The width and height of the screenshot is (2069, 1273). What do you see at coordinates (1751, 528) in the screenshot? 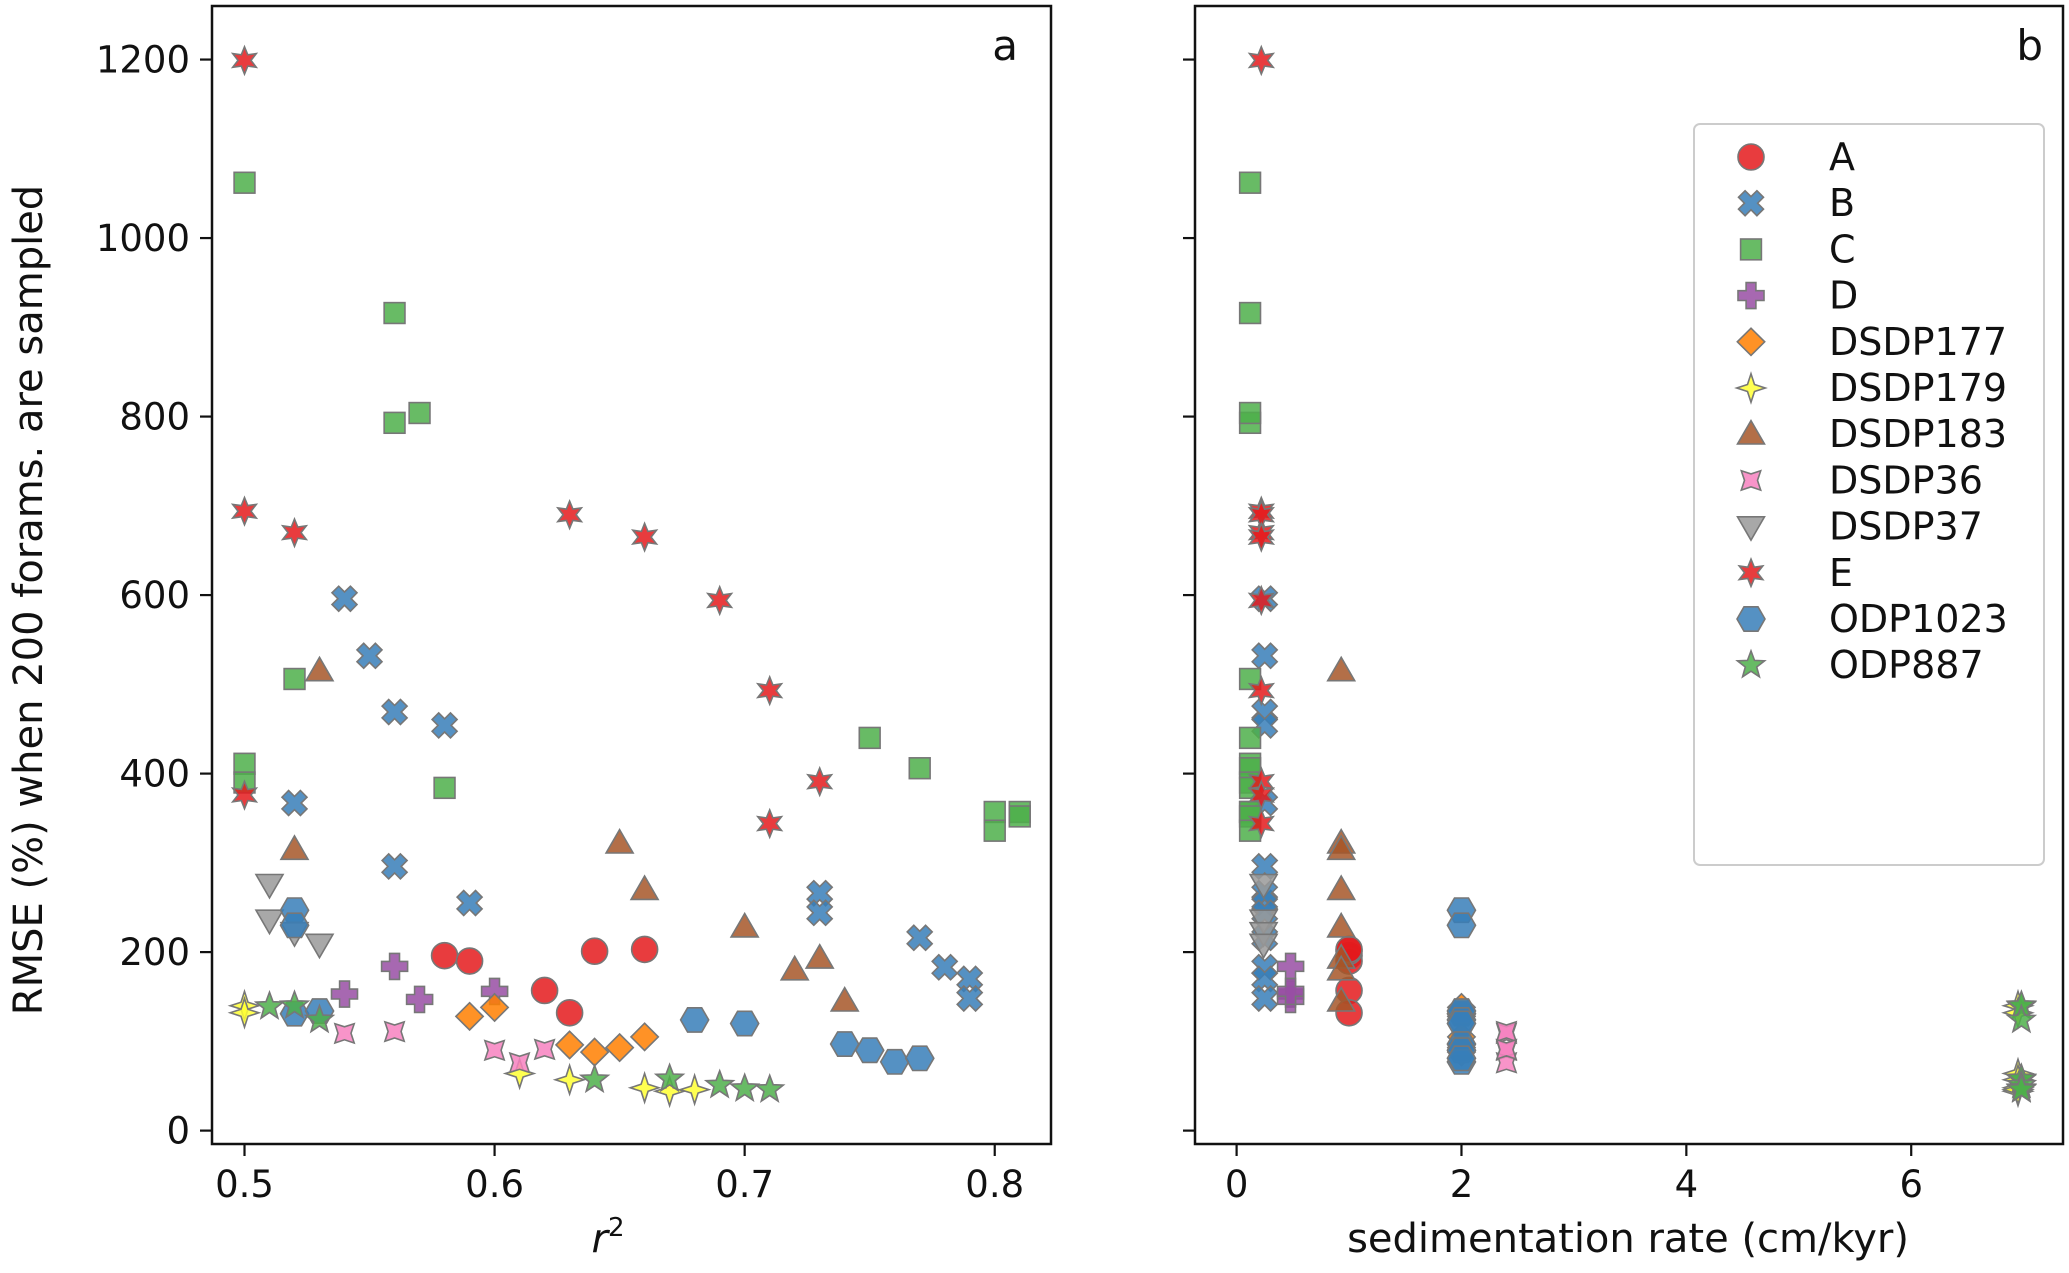
I see `legend-marker-dsdp37` at bounding box center [1751, 528].